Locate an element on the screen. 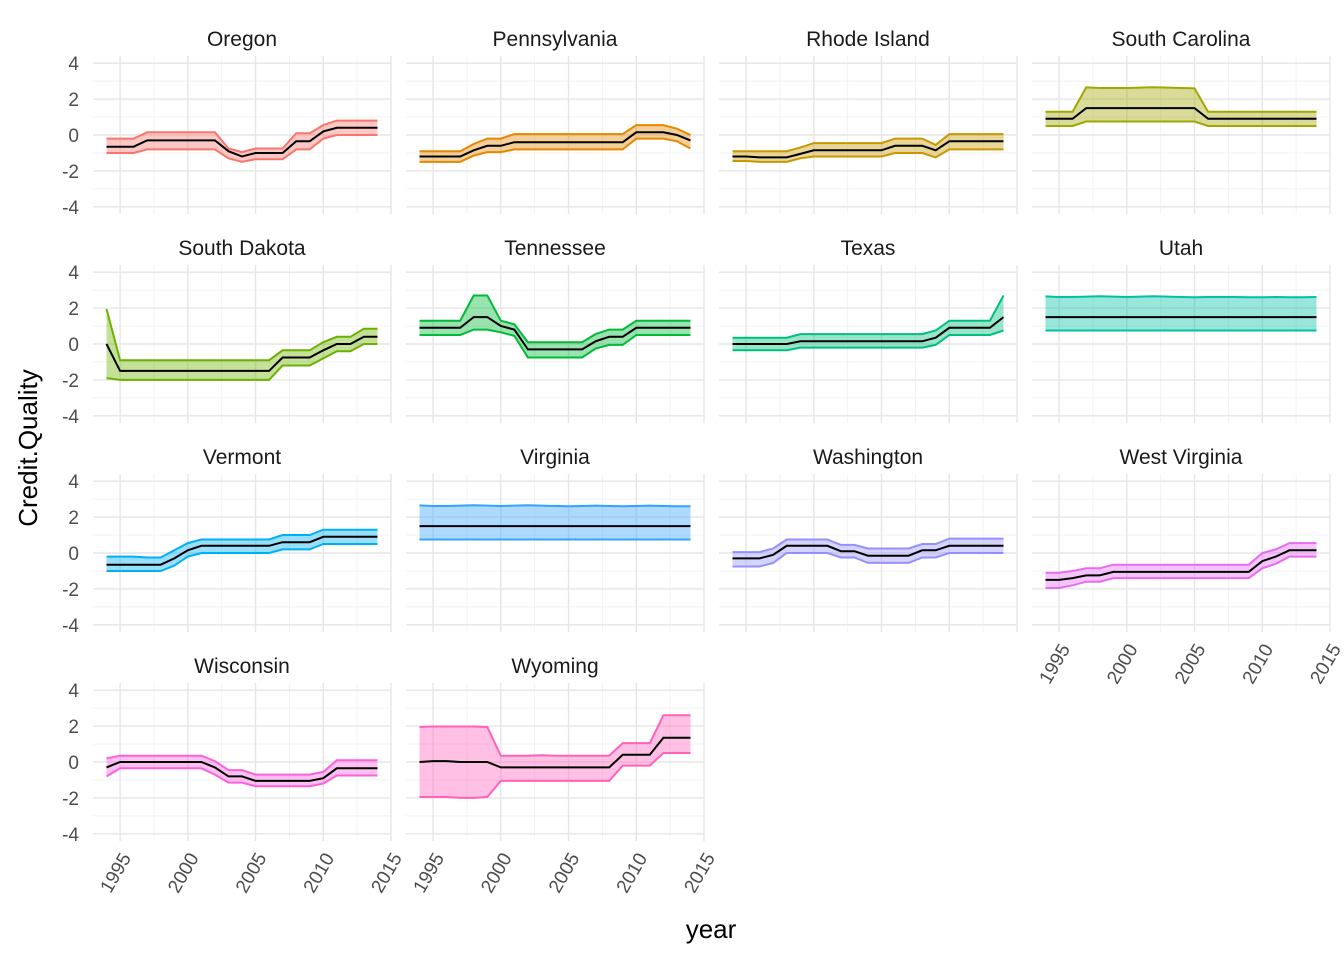 Image resolution: width=1344 pixels, height=960 pixels. panel-south-carolina: South Carolina is located at coordinates (1181, 121).